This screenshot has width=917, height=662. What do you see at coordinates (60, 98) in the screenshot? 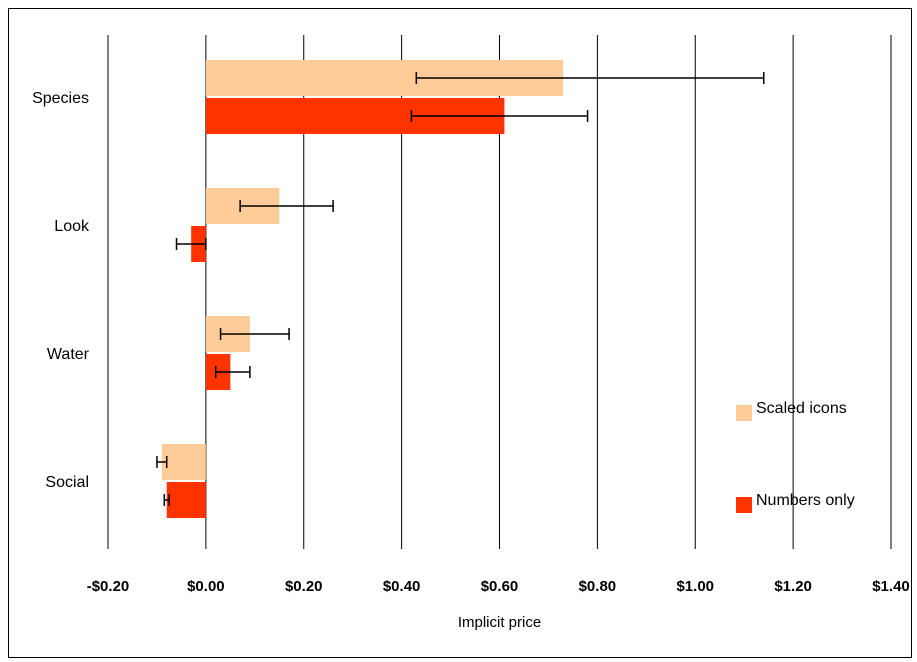
I see `category-label: Species` at bounding box center [60, 98].